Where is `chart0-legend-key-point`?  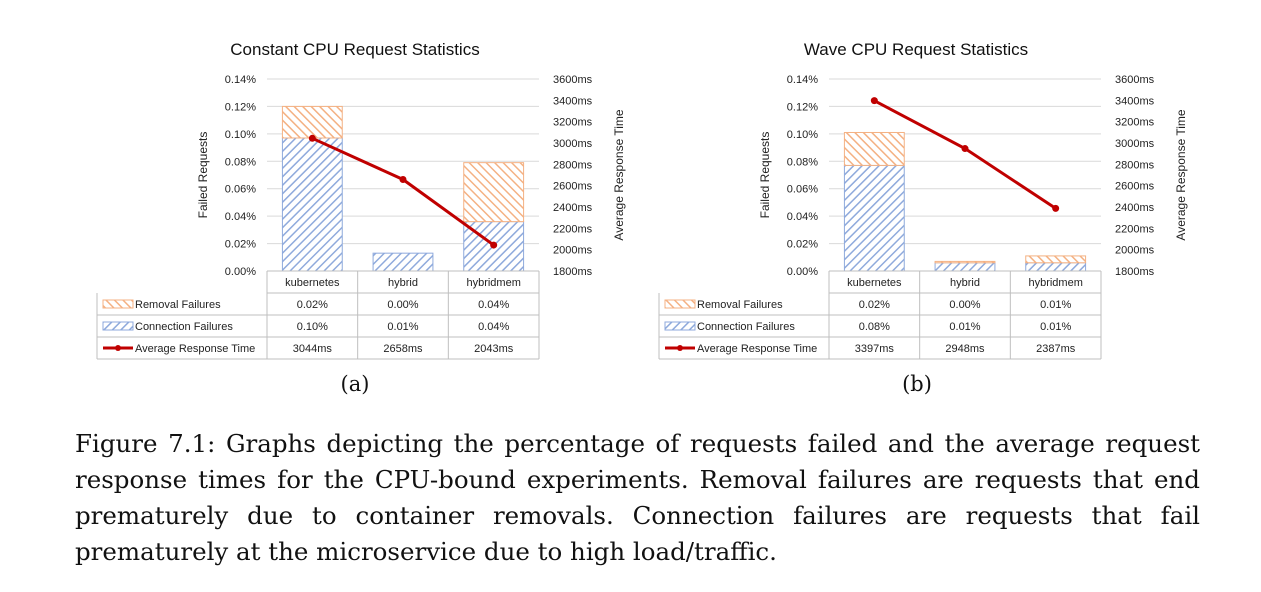
chart0-legend-key-point is located at coordinates (118, 348).